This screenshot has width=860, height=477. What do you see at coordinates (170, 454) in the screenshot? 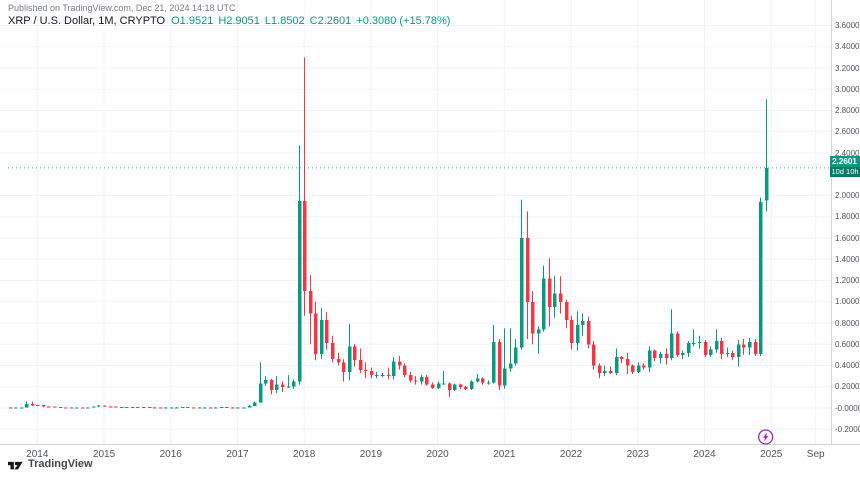
I see `time-tick-label: 2016` at bounding box center [170, 454].